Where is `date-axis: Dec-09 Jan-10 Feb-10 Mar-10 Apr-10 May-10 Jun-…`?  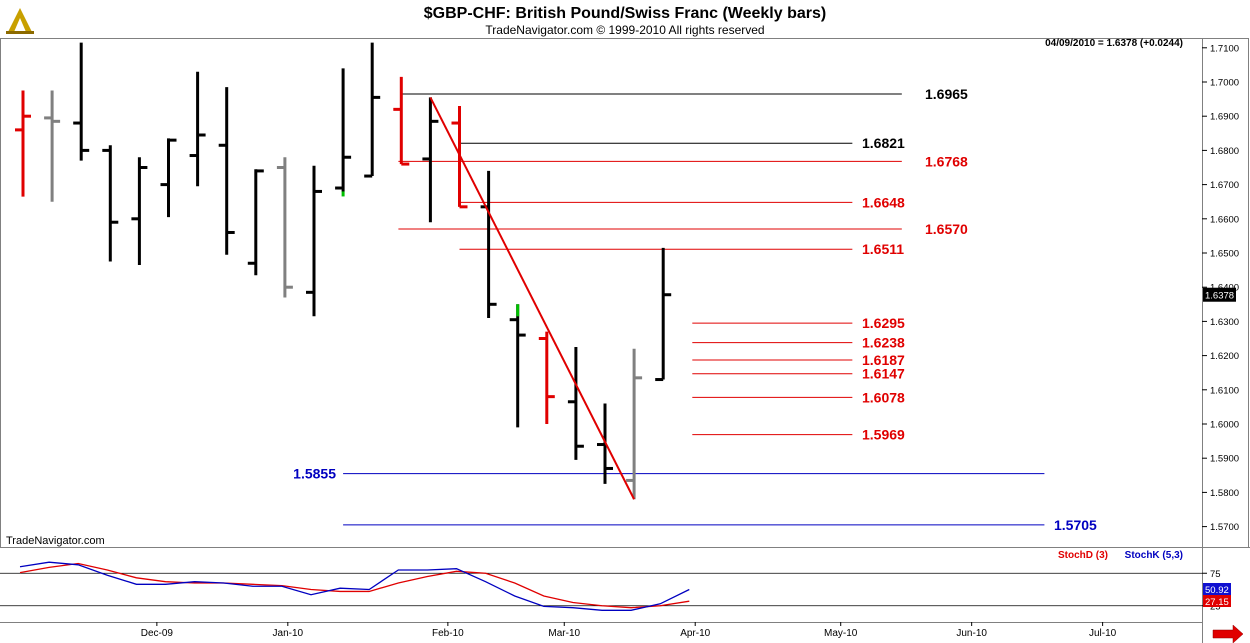
date-axis: Dec-09 Jan-10 Feb-10 Mar-10 Apr-10 May-10 Jun-… is located at coordinates (629, 630).